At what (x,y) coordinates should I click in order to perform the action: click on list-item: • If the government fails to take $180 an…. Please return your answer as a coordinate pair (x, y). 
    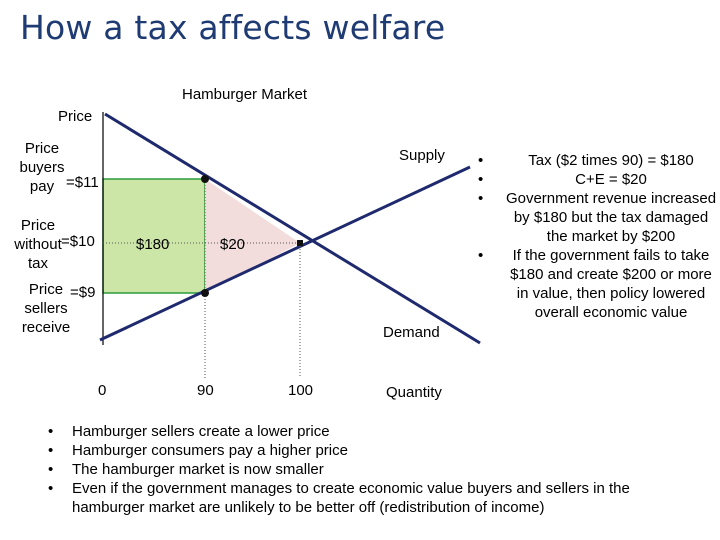
    Looking at the image, I should click on (595, 284).